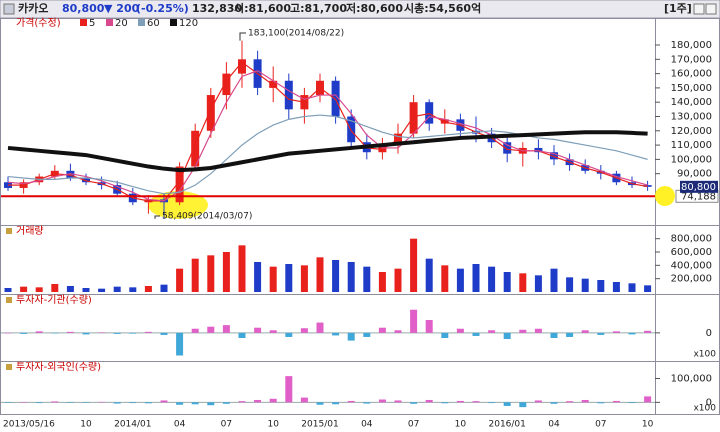 The width and height of the screenshot is (720, 432). Describe the element at coordinates (678, 8) in the screenshot. I see `period-button: [1주]` at that location.